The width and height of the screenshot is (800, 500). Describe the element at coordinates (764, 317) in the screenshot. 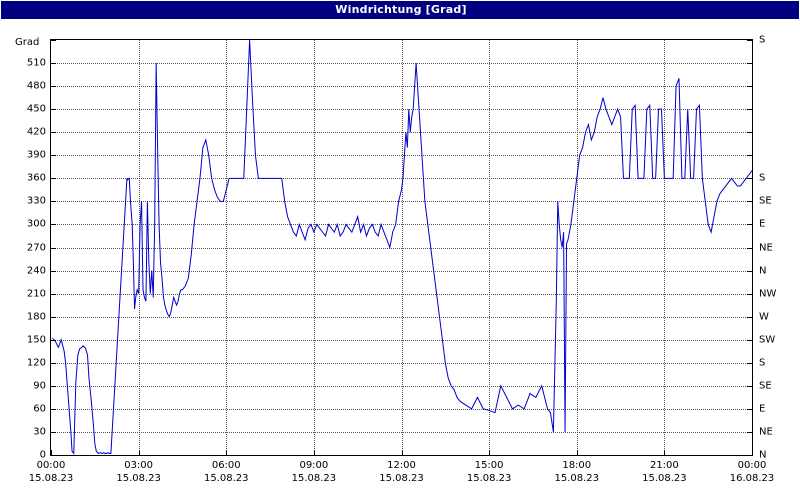

I see `y-axis-label-right: W` at that location.